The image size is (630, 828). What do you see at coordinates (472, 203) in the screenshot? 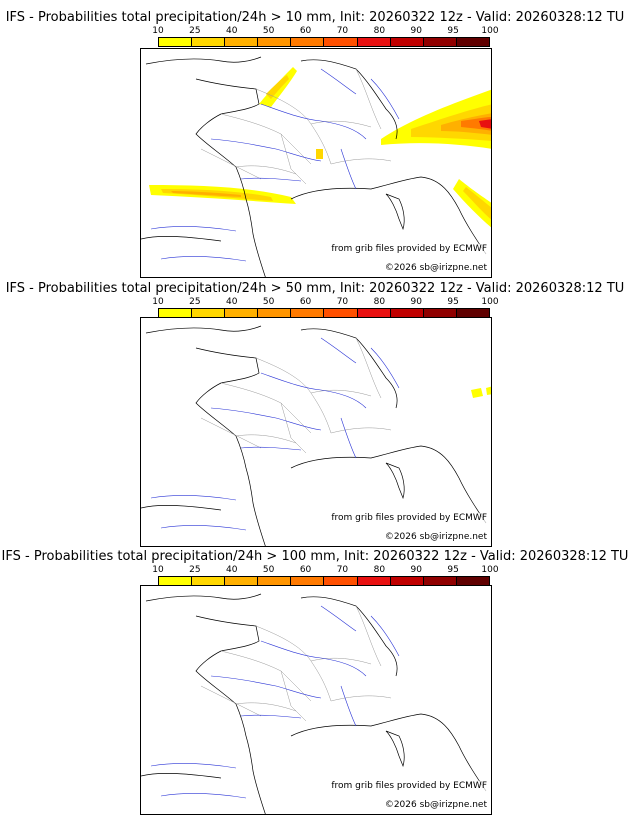
I see `precip-area-italy` at bounding box center [472, 203].